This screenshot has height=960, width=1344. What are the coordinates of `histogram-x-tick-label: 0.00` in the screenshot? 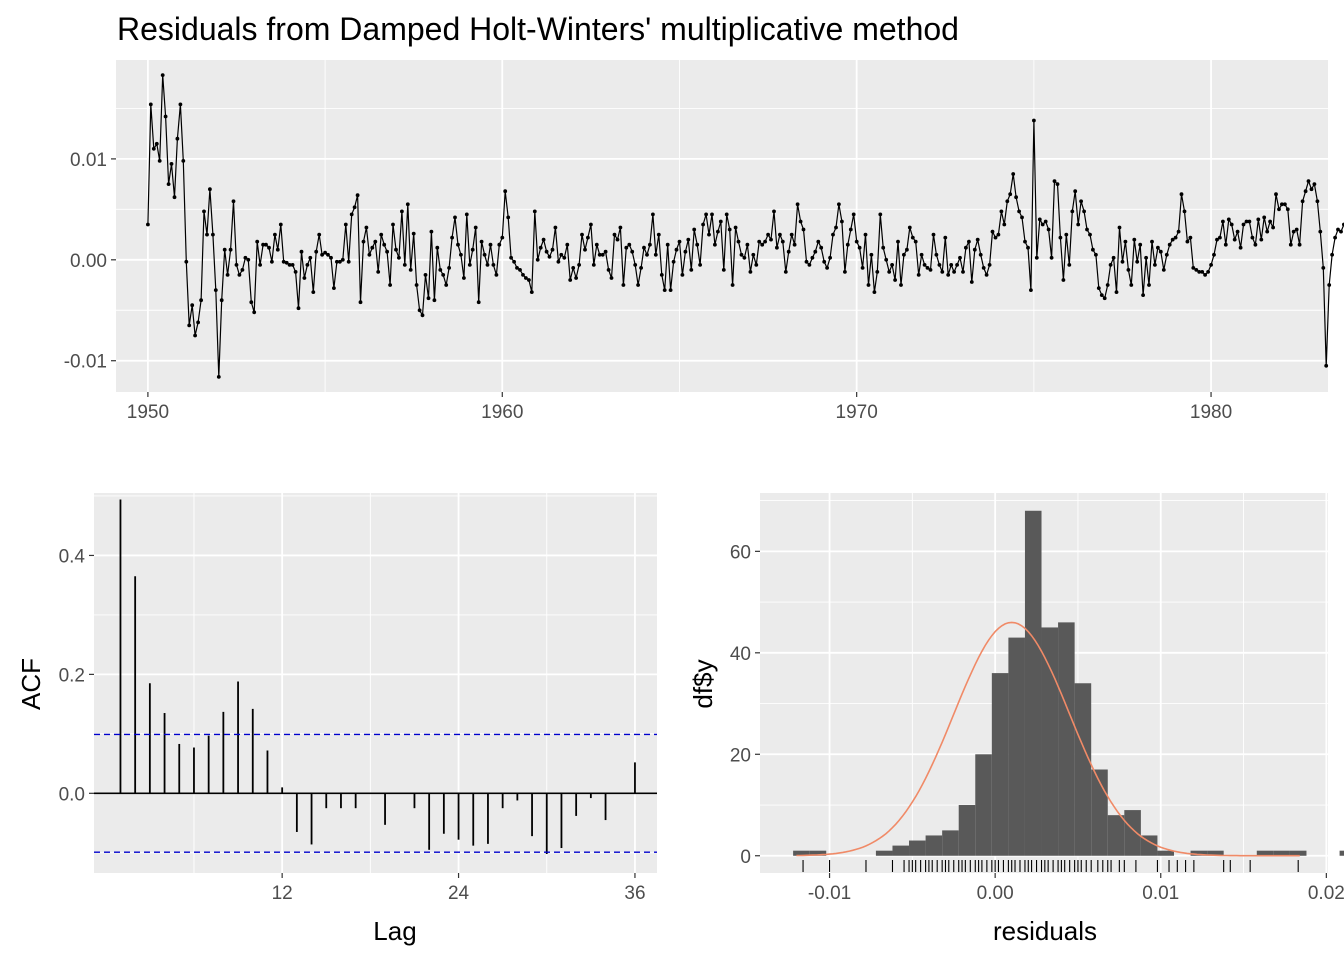 It's located at (995, 893).